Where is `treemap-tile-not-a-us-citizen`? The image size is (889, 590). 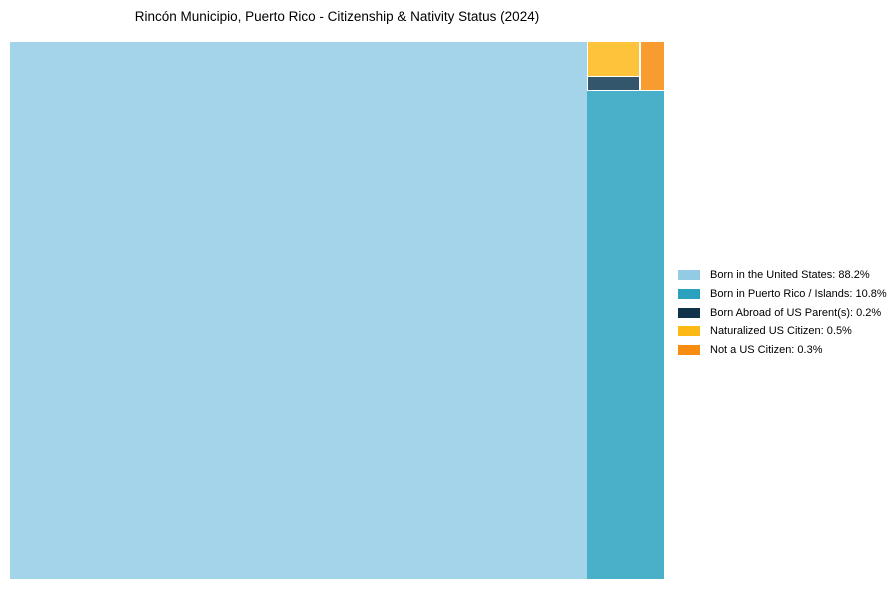
treemap-tile-not-a-us-citizen is located at coordinates (652, 66).